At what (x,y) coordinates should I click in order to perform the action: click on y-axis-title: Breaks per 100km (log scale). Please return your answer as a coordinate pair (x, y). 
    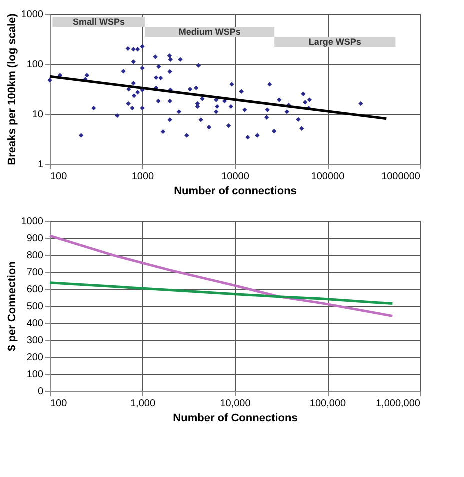
    Looking at the image, I should click on (12, 89).